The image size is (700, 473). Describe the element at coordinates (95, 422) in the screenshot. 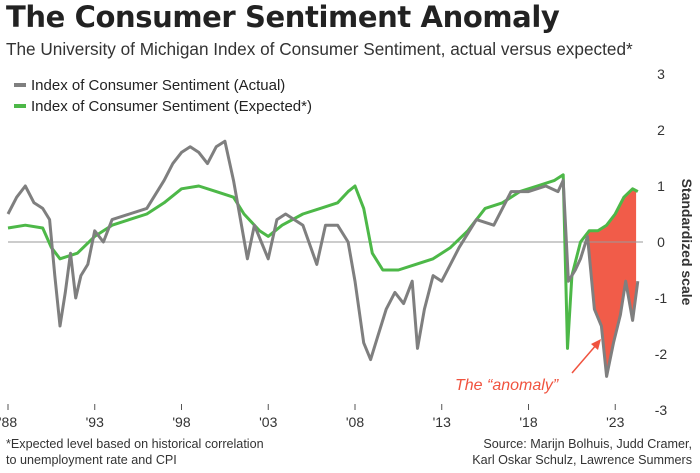

I see `x-tick-label: '93` at that location.